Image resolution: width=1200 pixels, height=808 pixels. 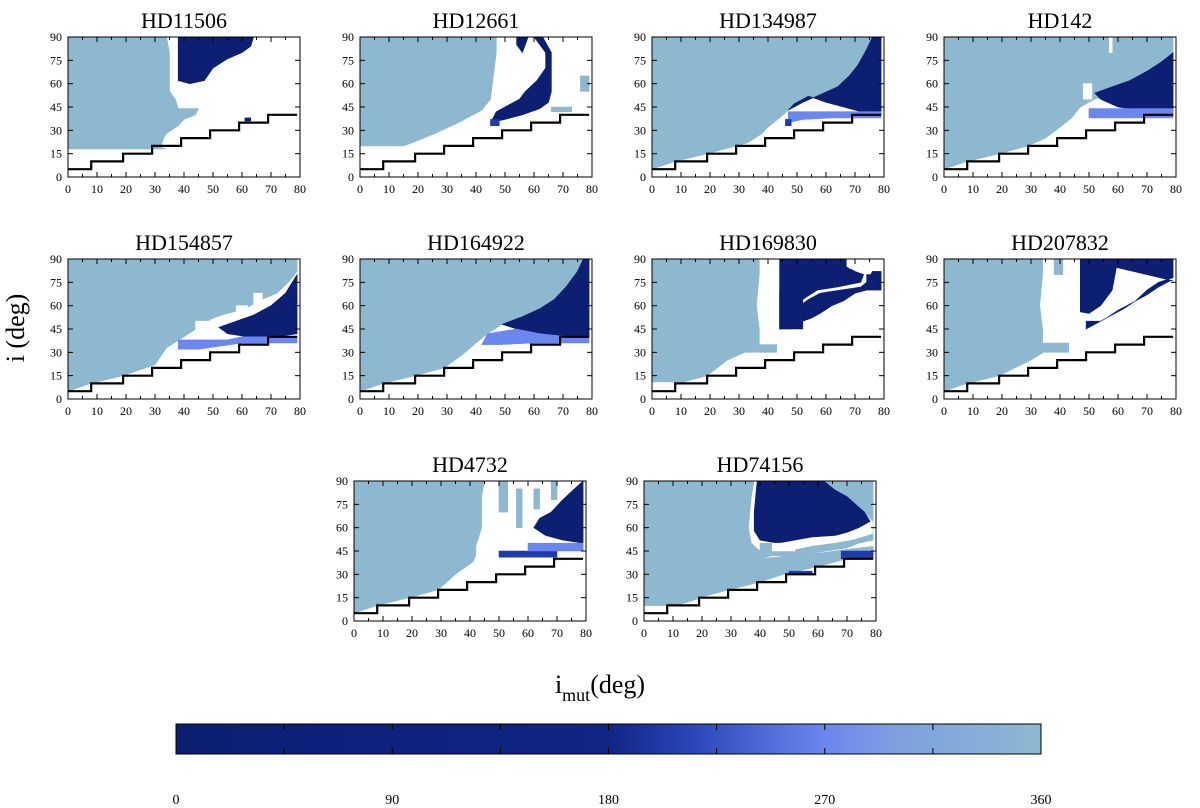 What do you see at coordinates (558, 684) in the screenshot?
I see `x-axis-title-main: i` at bounding box center [558, 684].